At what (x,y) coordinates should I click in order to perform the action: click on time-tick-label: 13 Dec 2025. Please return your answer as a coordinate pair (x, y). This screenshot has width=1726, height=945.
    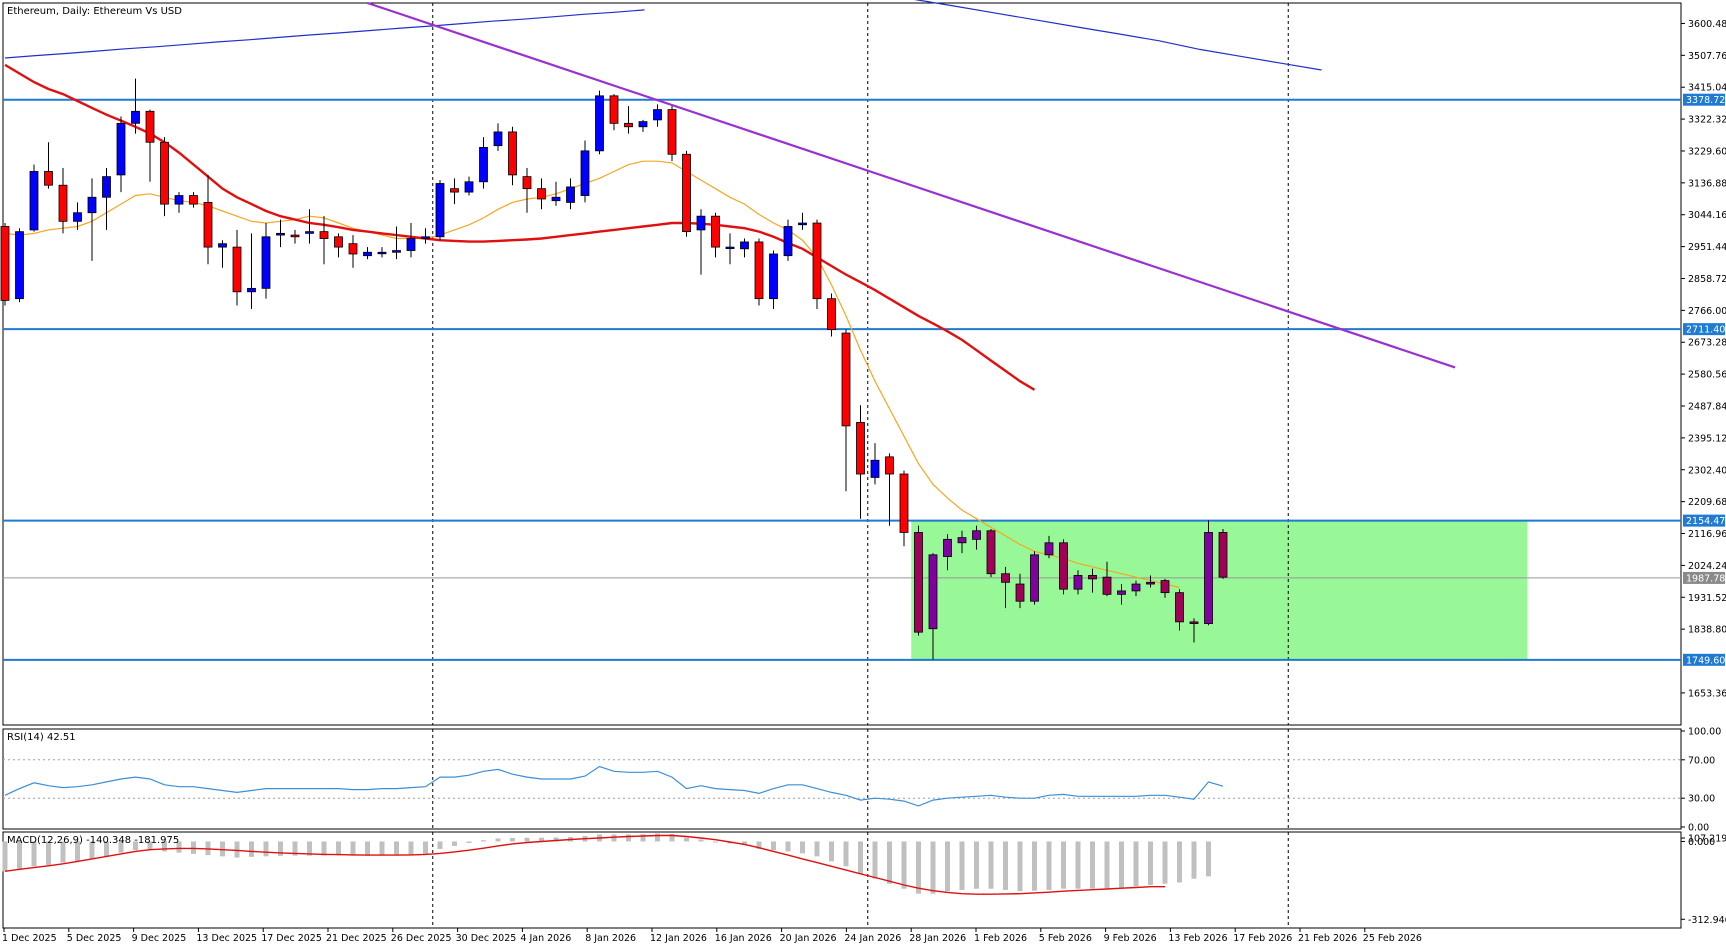
    Looking at the image, I should click on (226, 938).